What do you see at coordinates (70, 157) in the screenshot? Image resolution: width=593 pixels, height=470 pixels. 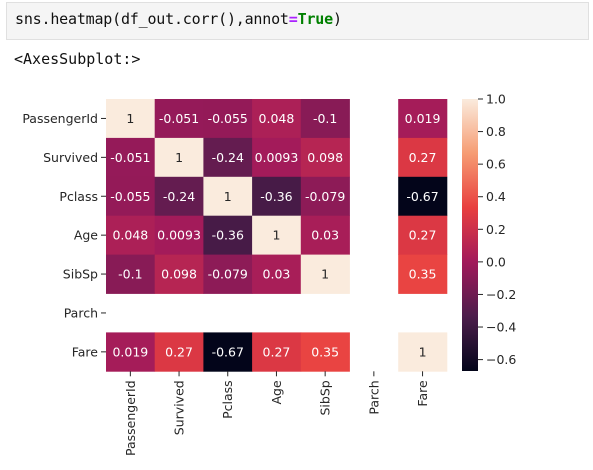 I see `y-tick-label: Survived` at bounding box center [70, 157].